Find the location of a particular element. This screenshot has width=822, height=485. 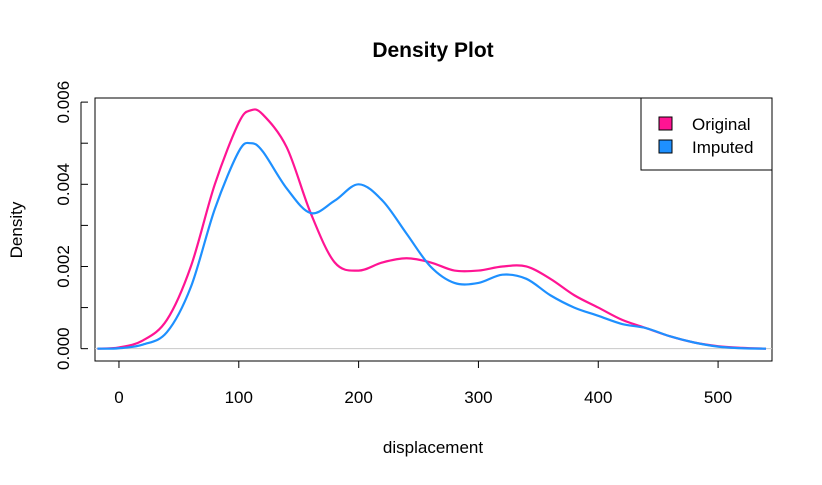

legend: Original Imputed is located at coordinates (706, 134).